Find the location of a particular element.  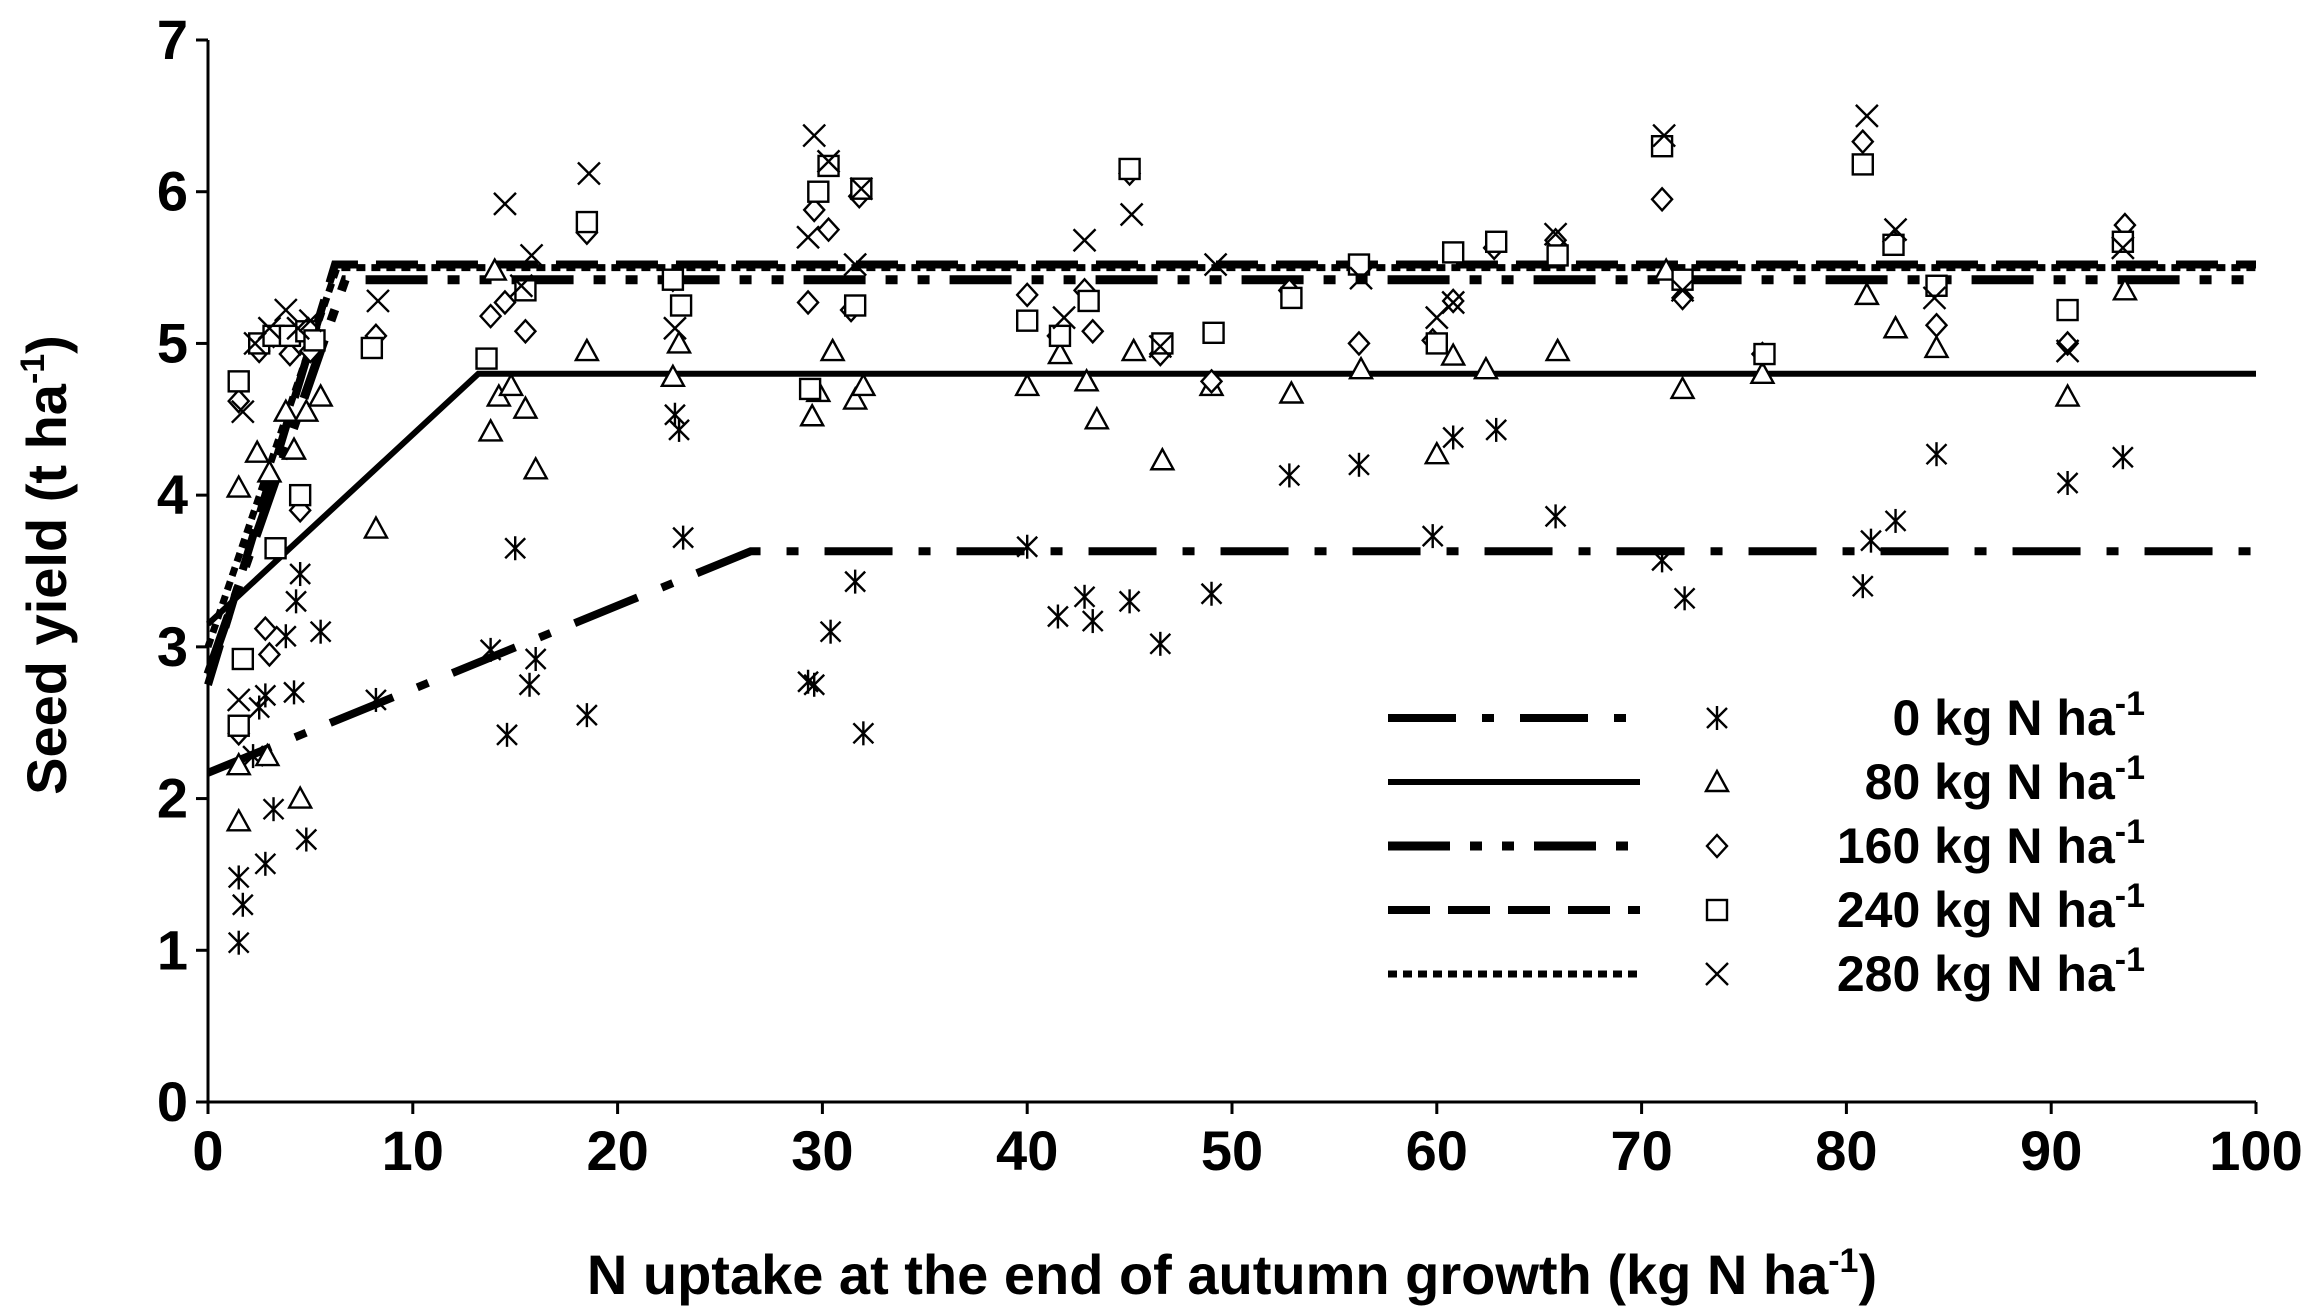

y-axis-title: Seed yield (t ha-1) is located at coordinates (46, 565).